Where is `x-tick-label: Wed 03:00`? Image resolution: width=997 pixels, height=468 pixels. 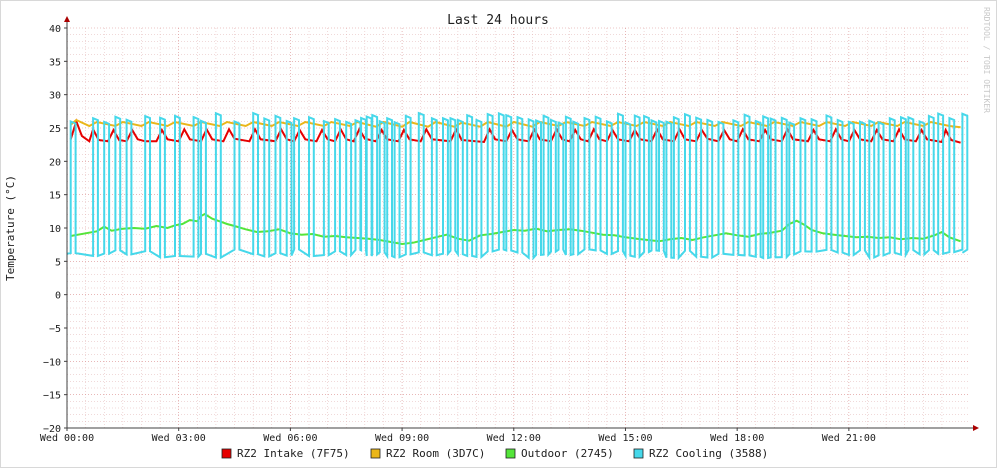 x-tick-label: Wed 03:00 is located at coordinates (179, 438).